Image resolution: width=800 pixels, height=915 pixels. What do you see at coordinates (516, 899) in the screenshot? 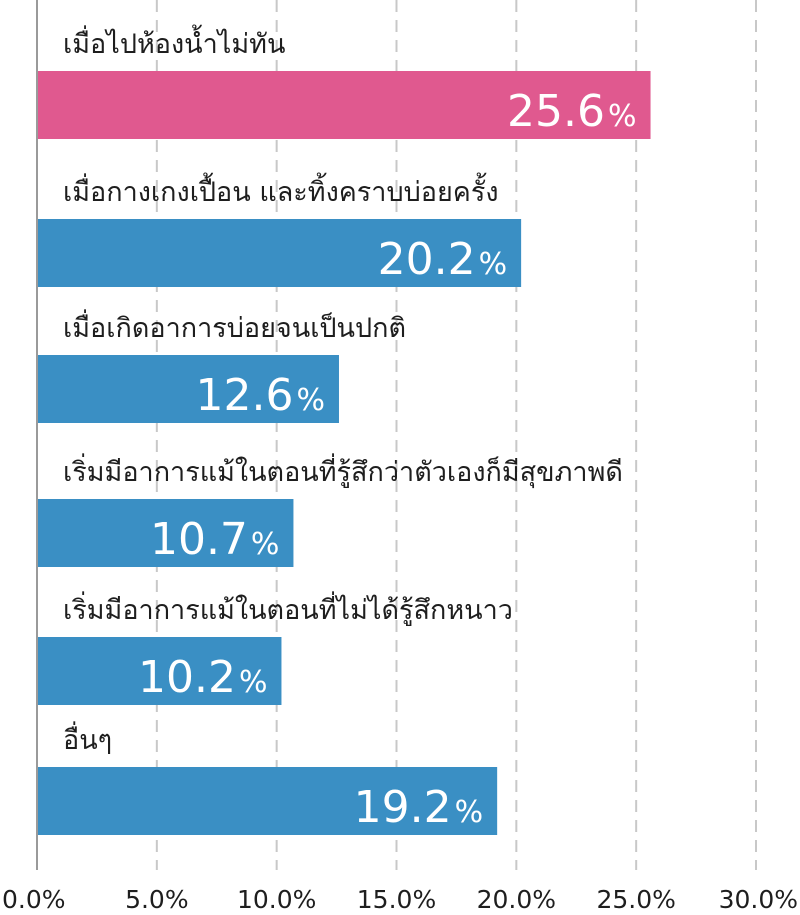
I see `x-tick-label: 20.0%` at bounding box center [516, 899].